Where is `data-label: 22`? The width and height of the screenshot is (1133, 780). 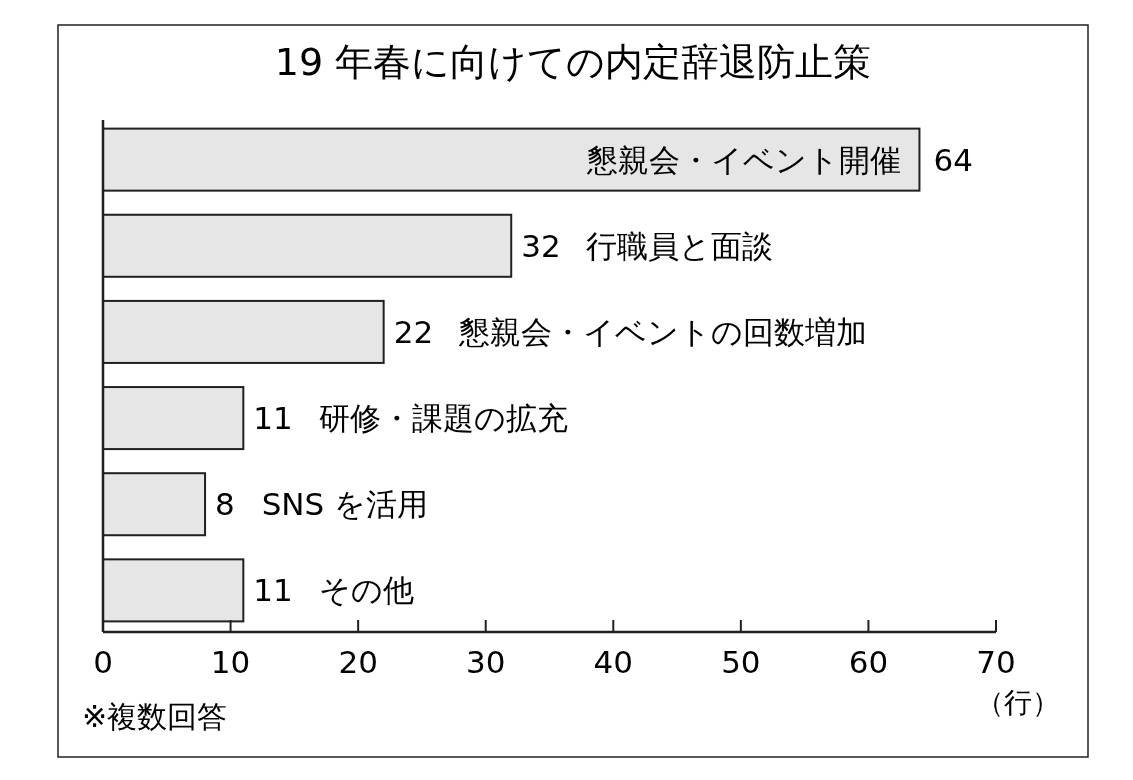 data-label: 22 is located at coordinates (413, 331).